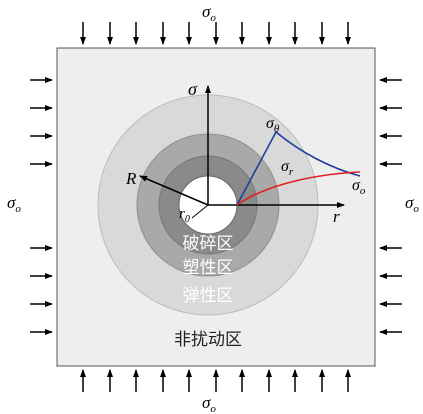 The image size is (423, 414). Describe the element at coordinates (215, 33) in the screenshot. I see `top-load-arrows` at that location.